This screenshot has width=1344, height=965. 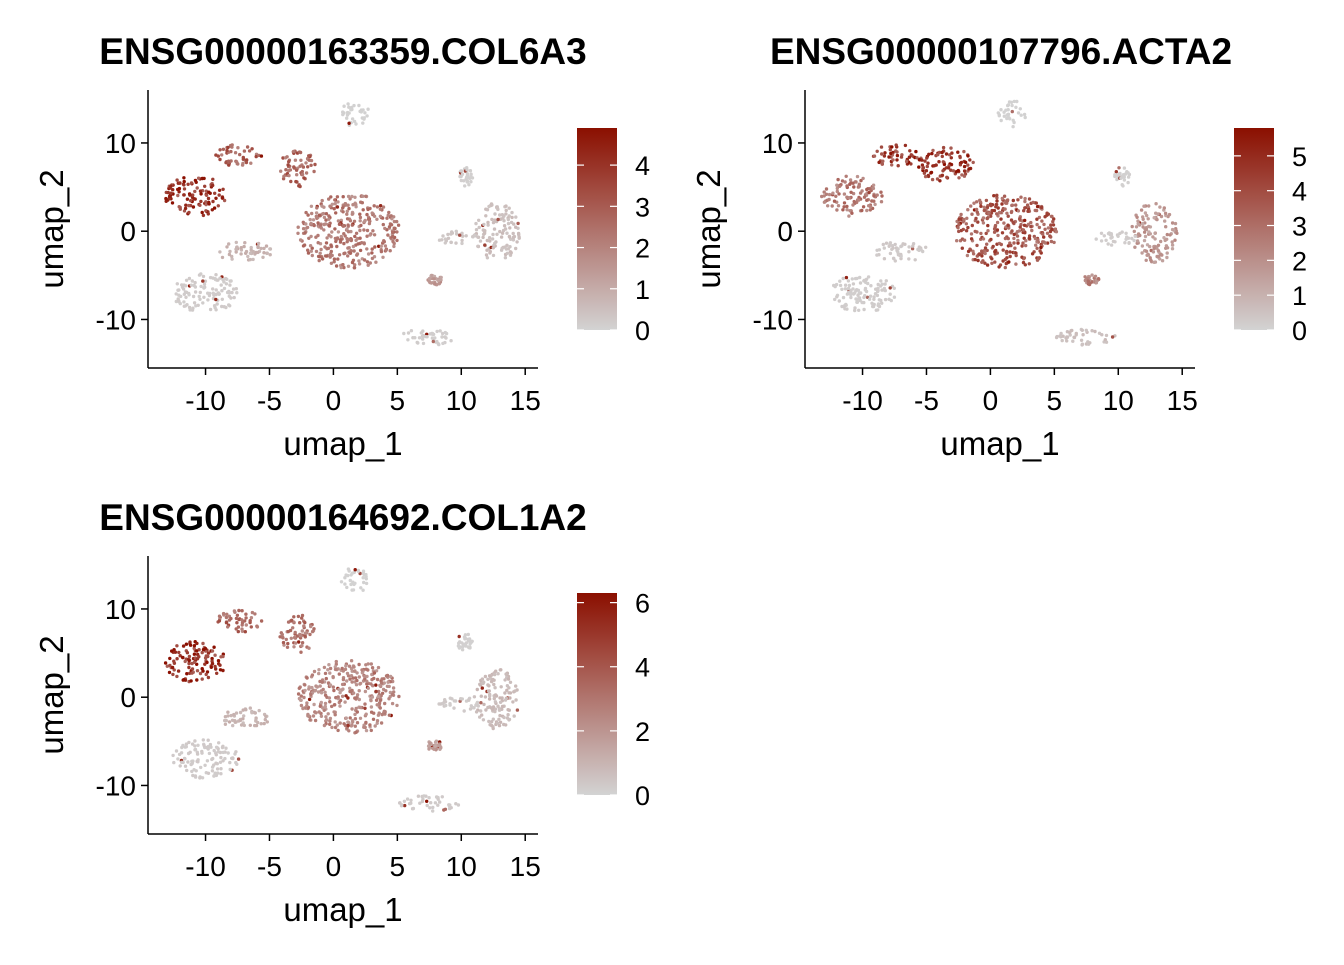 What do you see at coordinates (642, 166) in the screenshot?
I see `legend-tick-label: 4` at bounding box center [642, 166].